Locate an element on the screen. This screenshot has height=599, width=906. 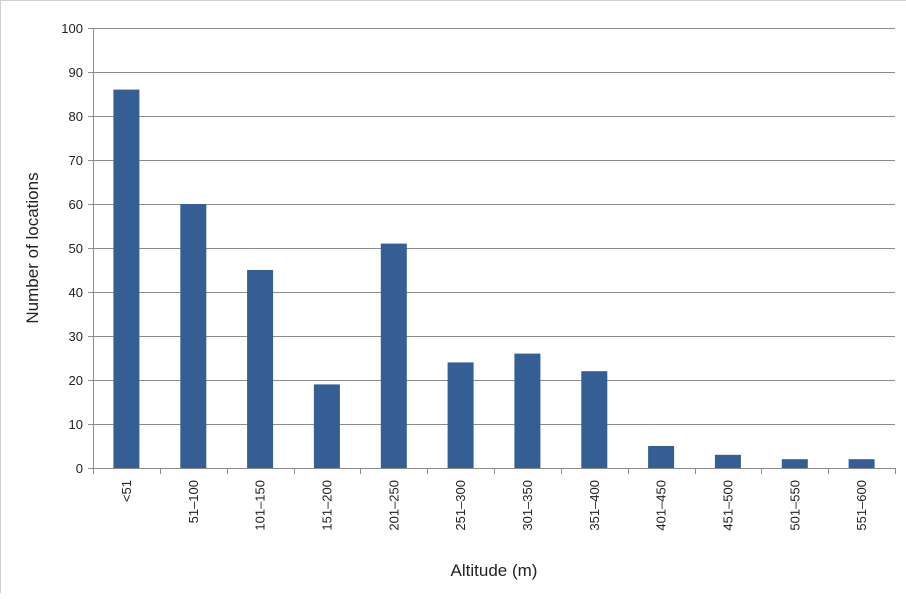
x-tick-label: 151–200 is located at coordinates (326, 505).